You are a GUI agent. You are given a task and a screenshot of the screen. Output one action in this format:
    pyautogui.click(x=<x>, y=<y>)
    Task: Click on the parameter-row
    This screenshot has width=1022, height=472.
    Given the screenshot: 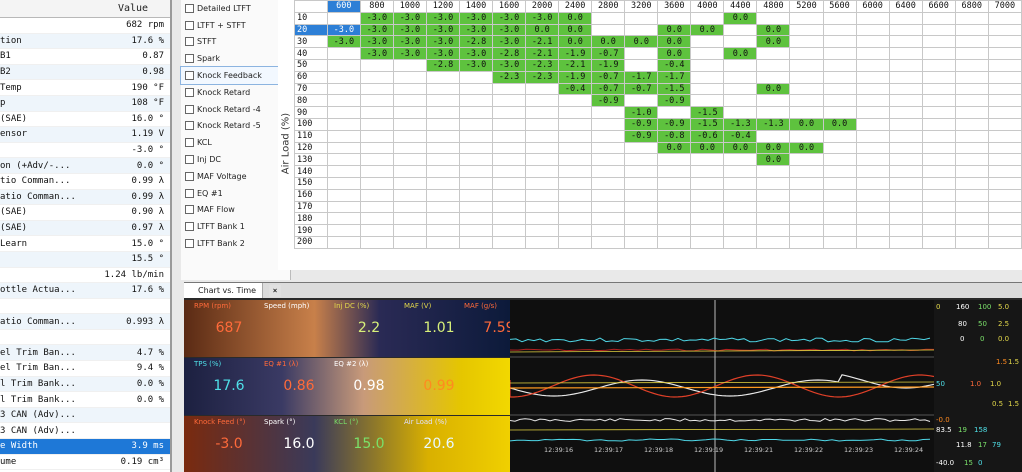 What is the action you would take?
    pyautogui.click(x=85, y=338)
    